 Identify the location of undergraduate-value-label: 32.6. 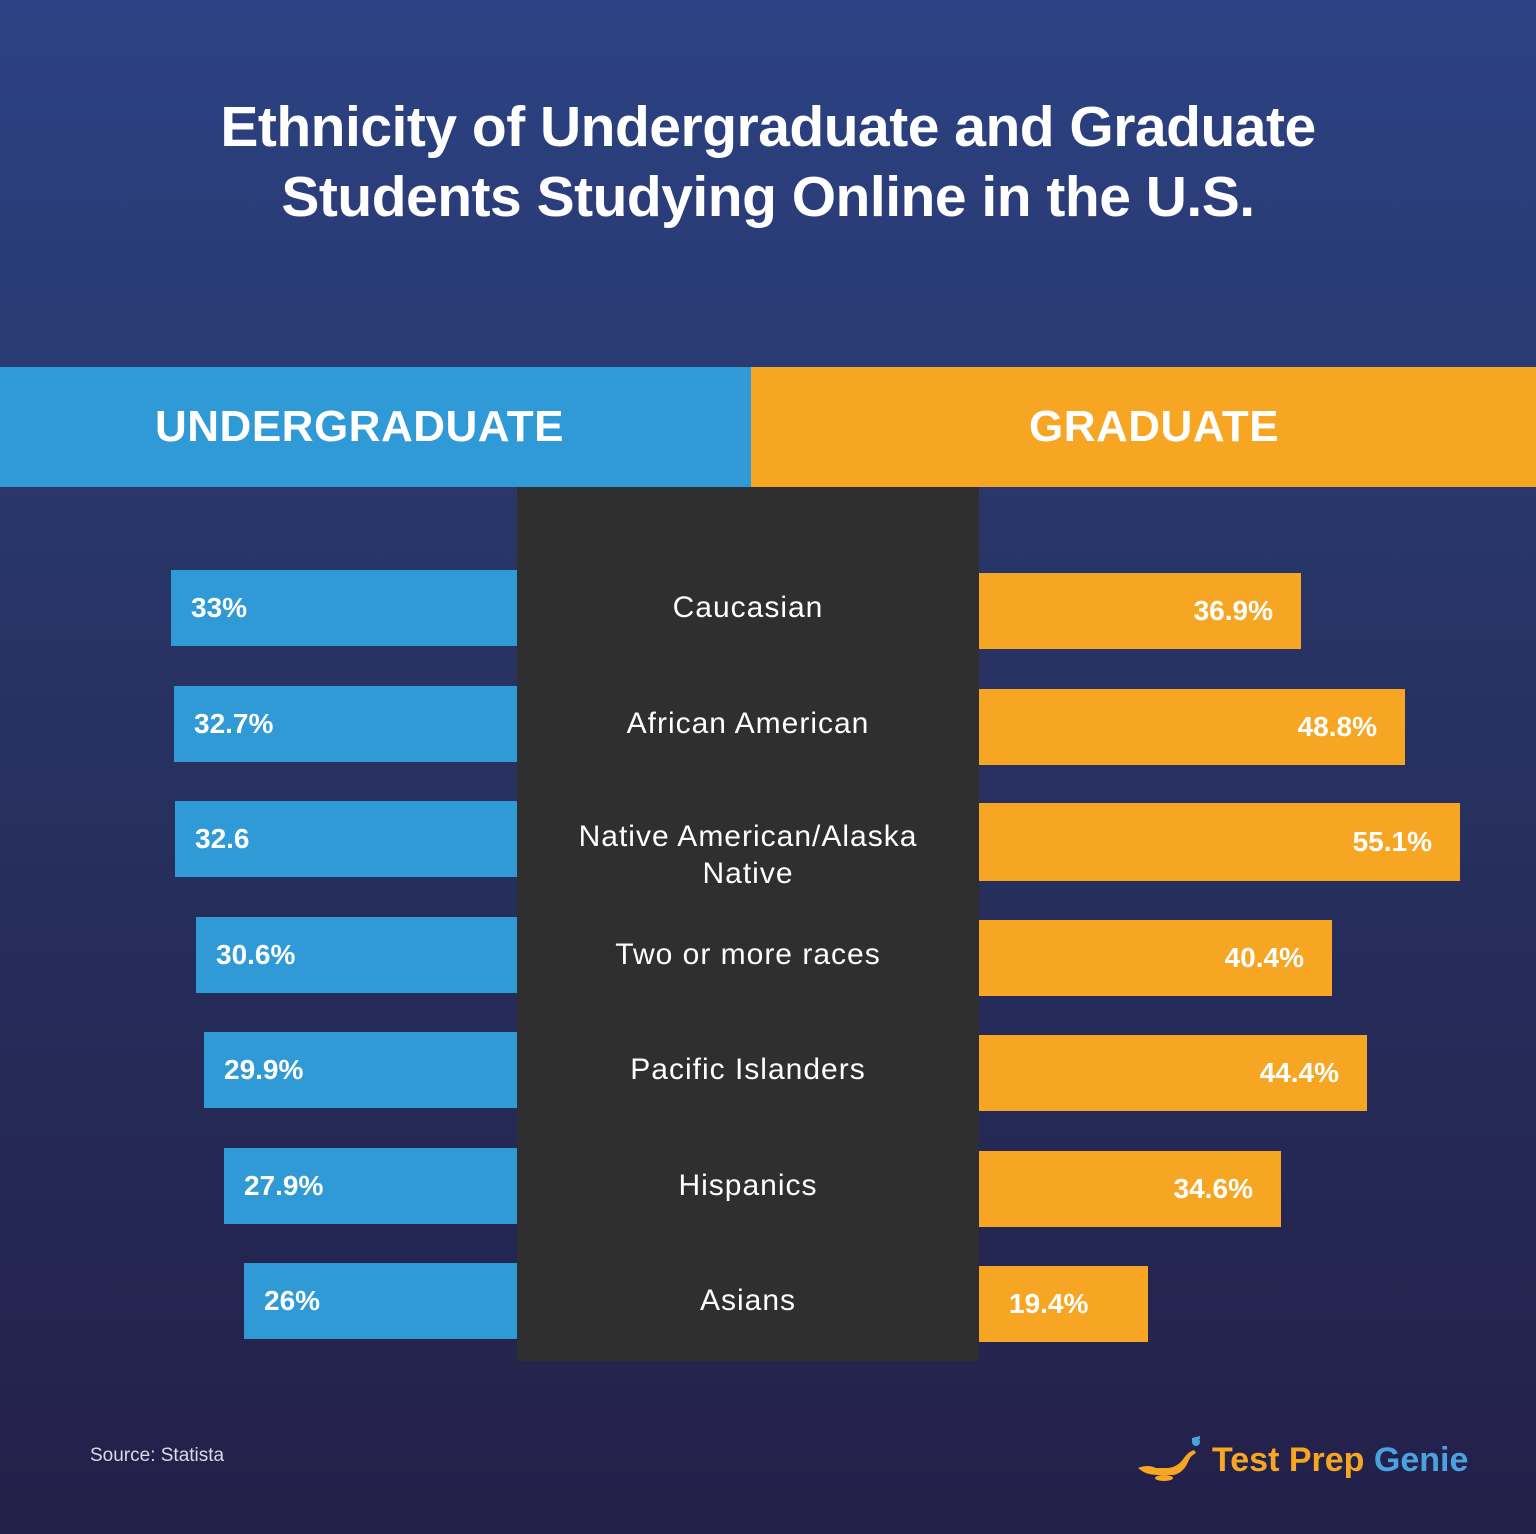
(222, 838).